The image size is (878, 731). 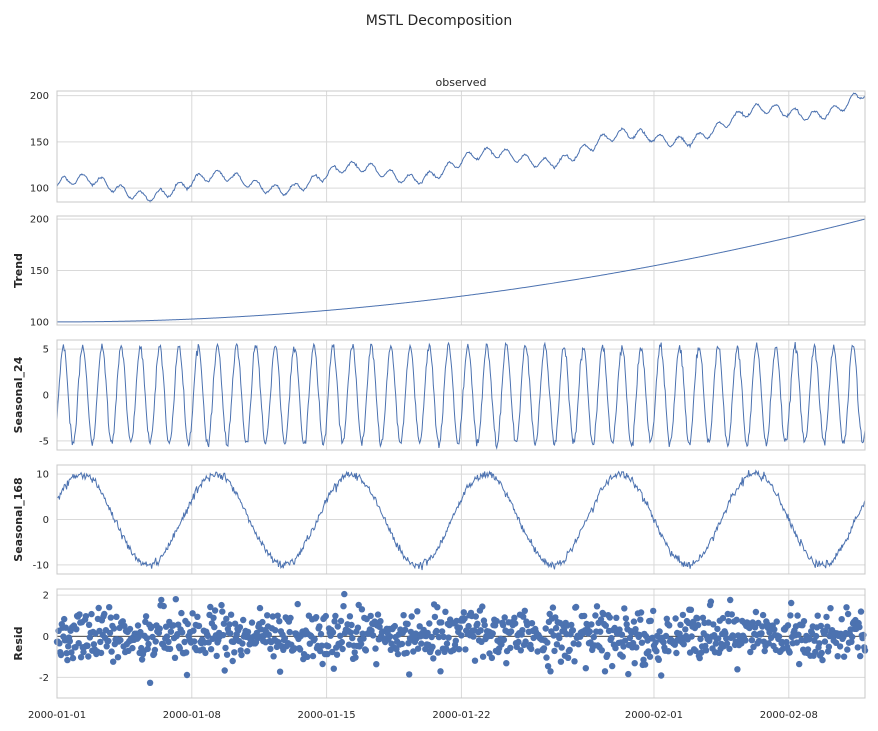 What do you see at coordinates (39, 142) in the screenshot?
I see `y-tick-label: 150` at bounding box center [39, 142].